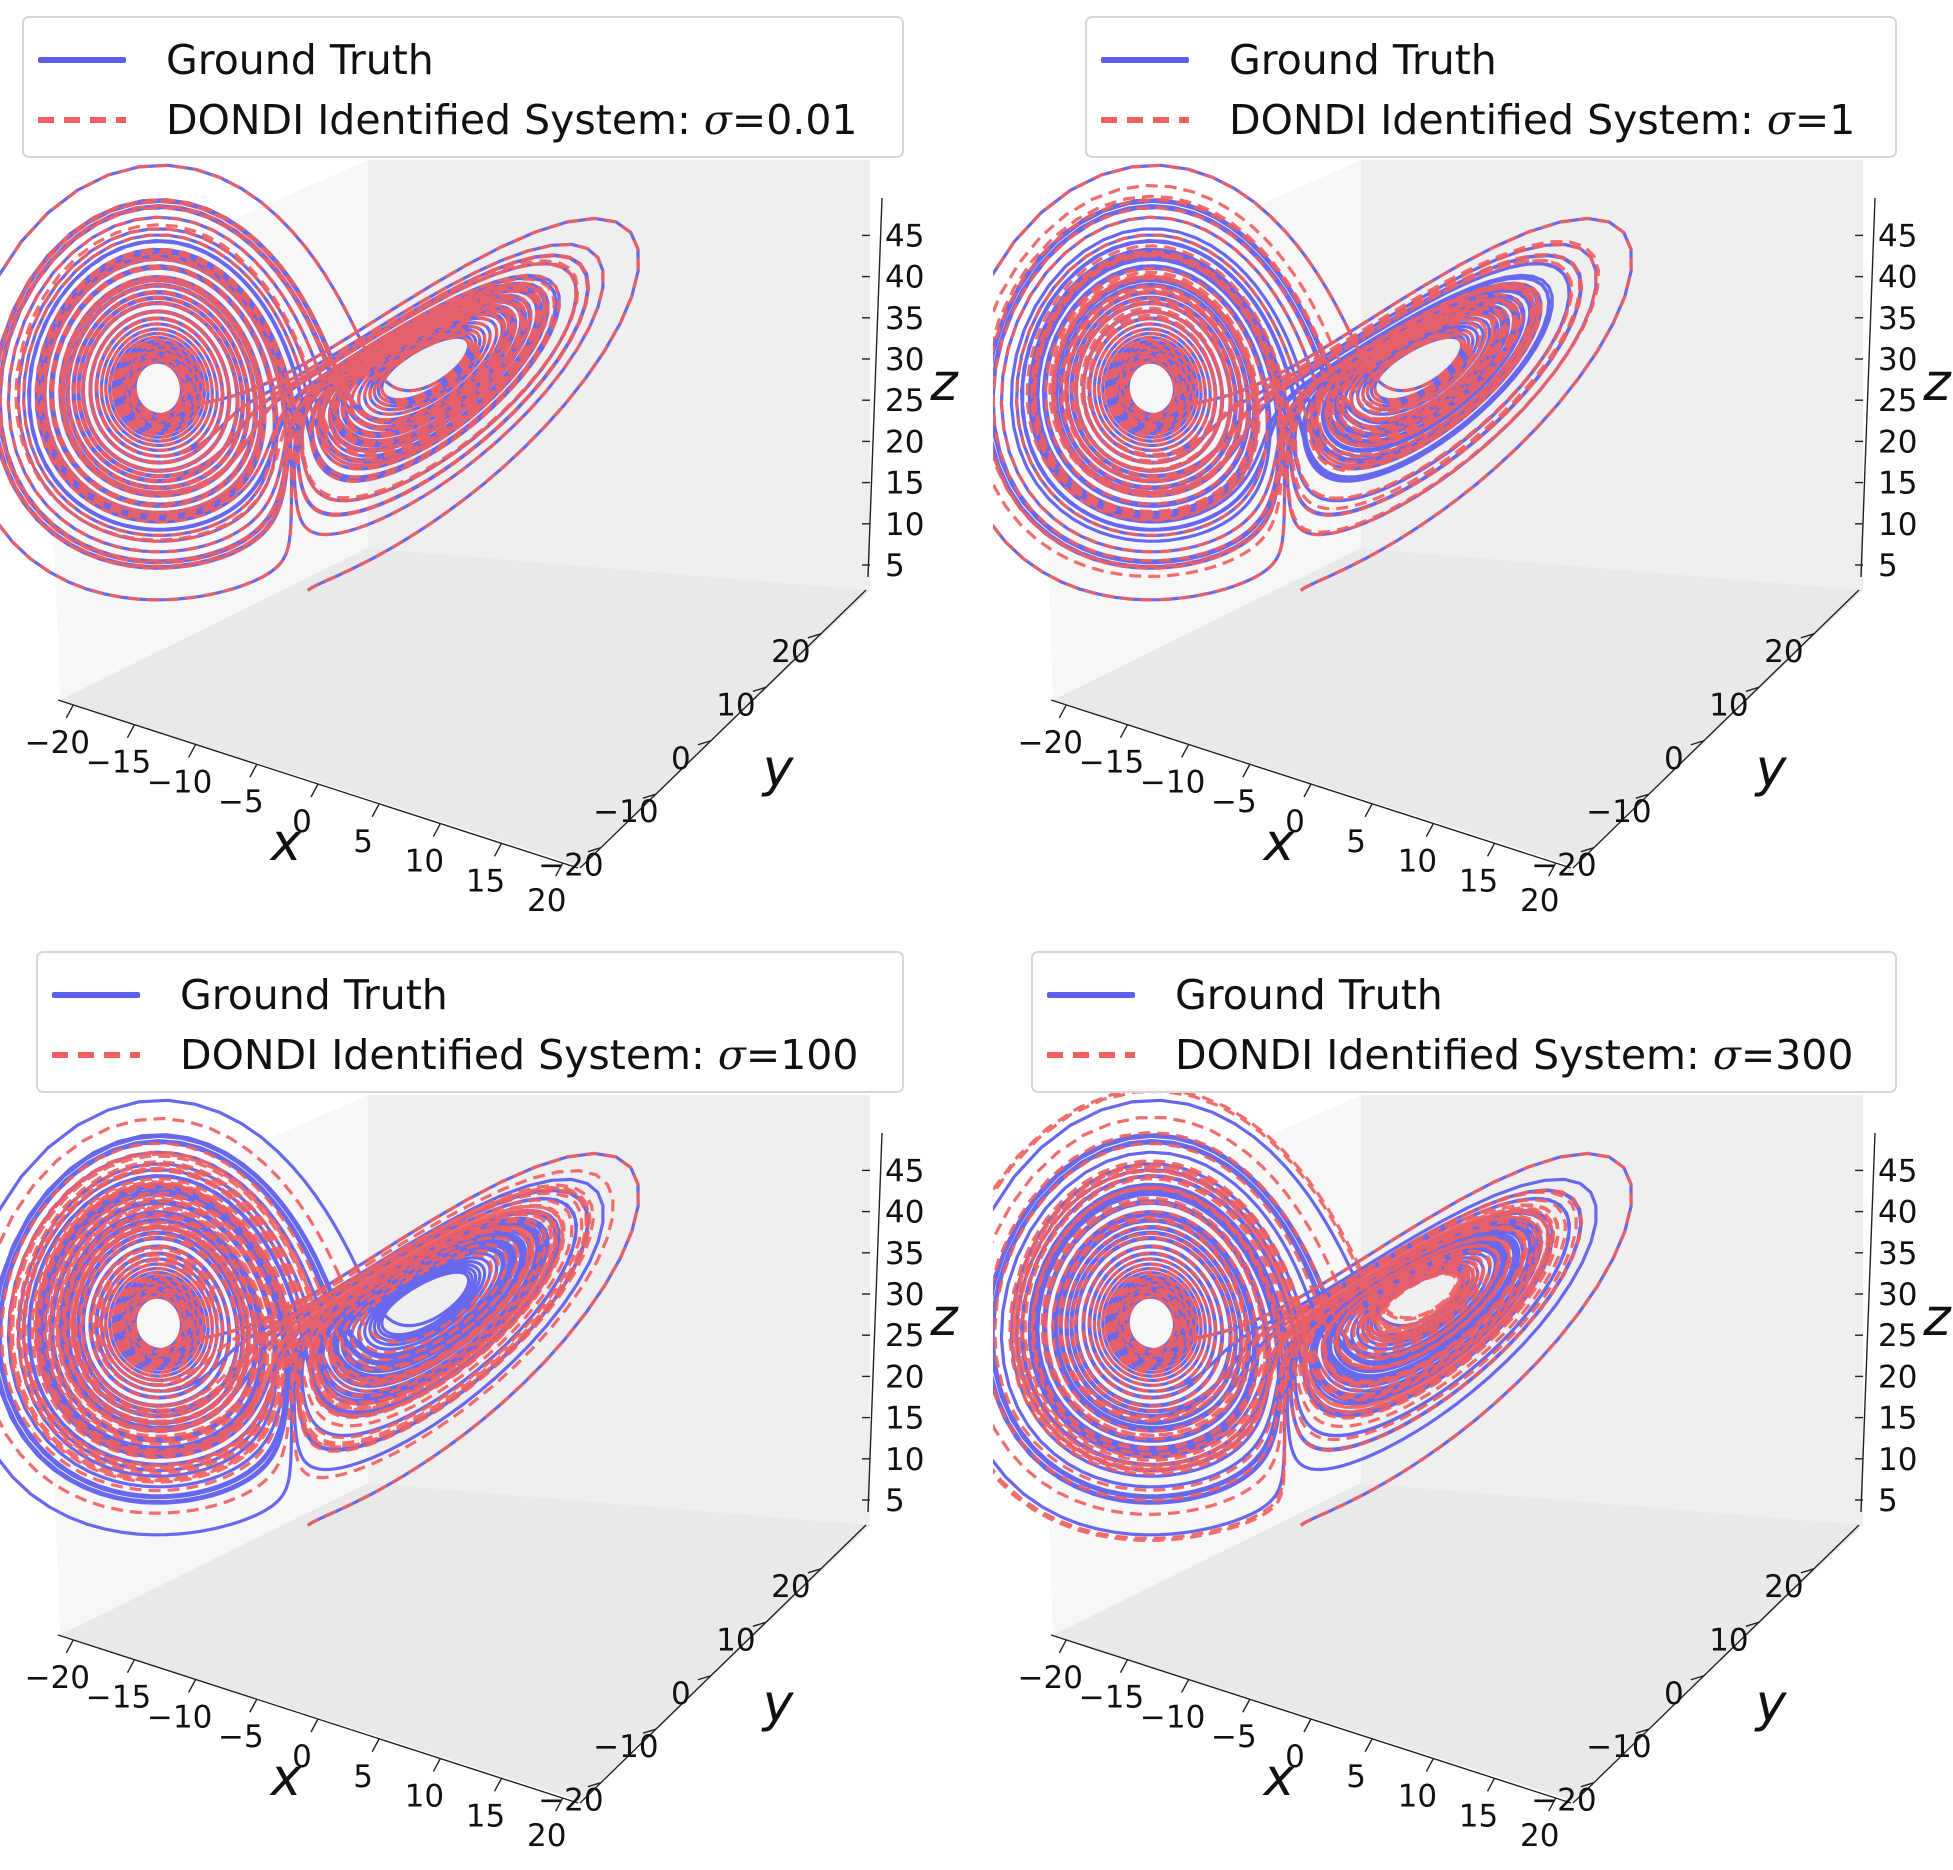 The width and height of the screenshot is (1953, 1870). Describe the element at coordinates (455, 1055) in the screenshot. I see `legend-entry-identified: DONDI Identified System: σ=100` at that location.